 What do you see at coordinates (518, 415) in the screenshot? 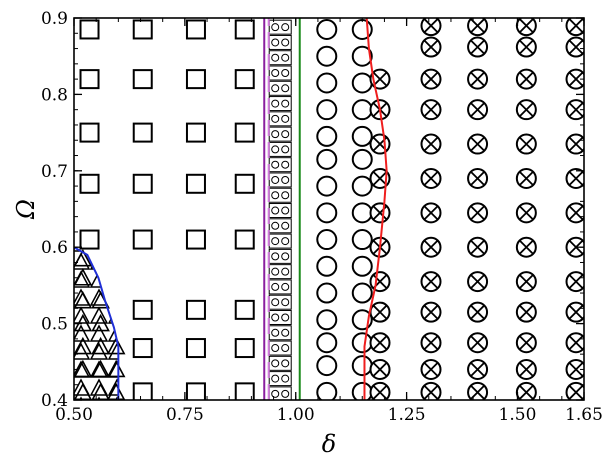
I see `x-tick-label: 1.50` at bounding box center [518, 415].